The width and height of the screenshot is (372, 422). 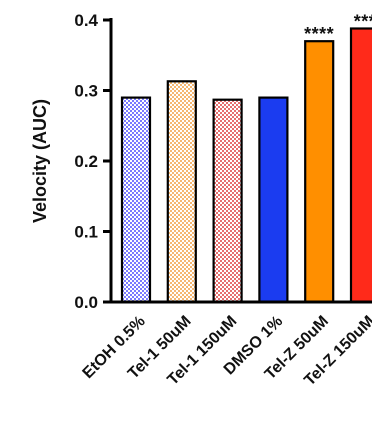 What do you see at coordinates (40, 161) in the screenshot?
I see `y-axis-label: Velocity (AUC)` at bounding box center [40, 161].